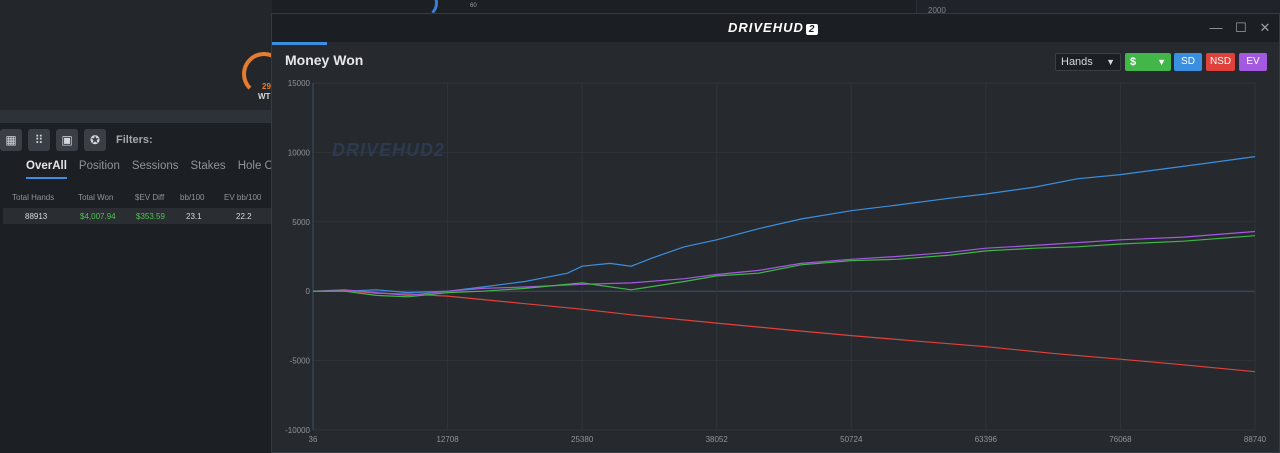 The height and width of the screenshot is (453, 1280). Describe the element at coordinates (46, 169) in the screenshot. I see `tab-overall: OverAll` at that location.